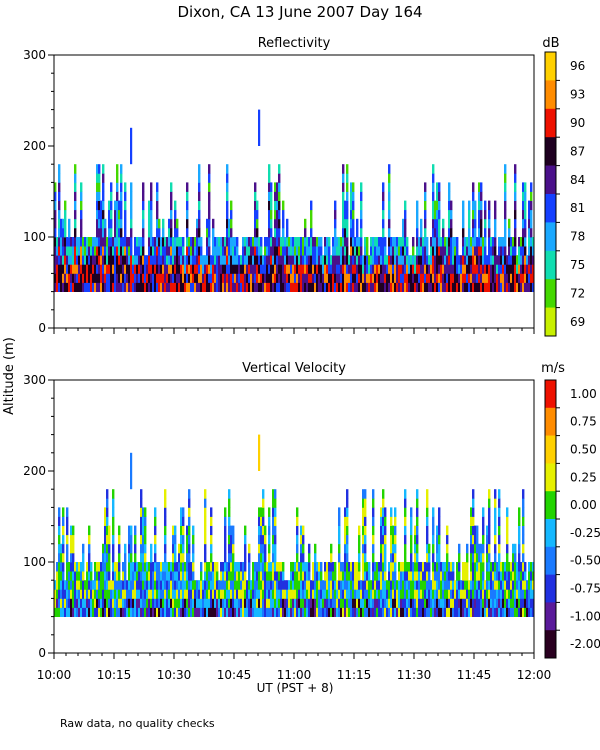  Describe the element at coordinates (34, 380) in the screenshot. I see `y-tick-label: 300` at that location.